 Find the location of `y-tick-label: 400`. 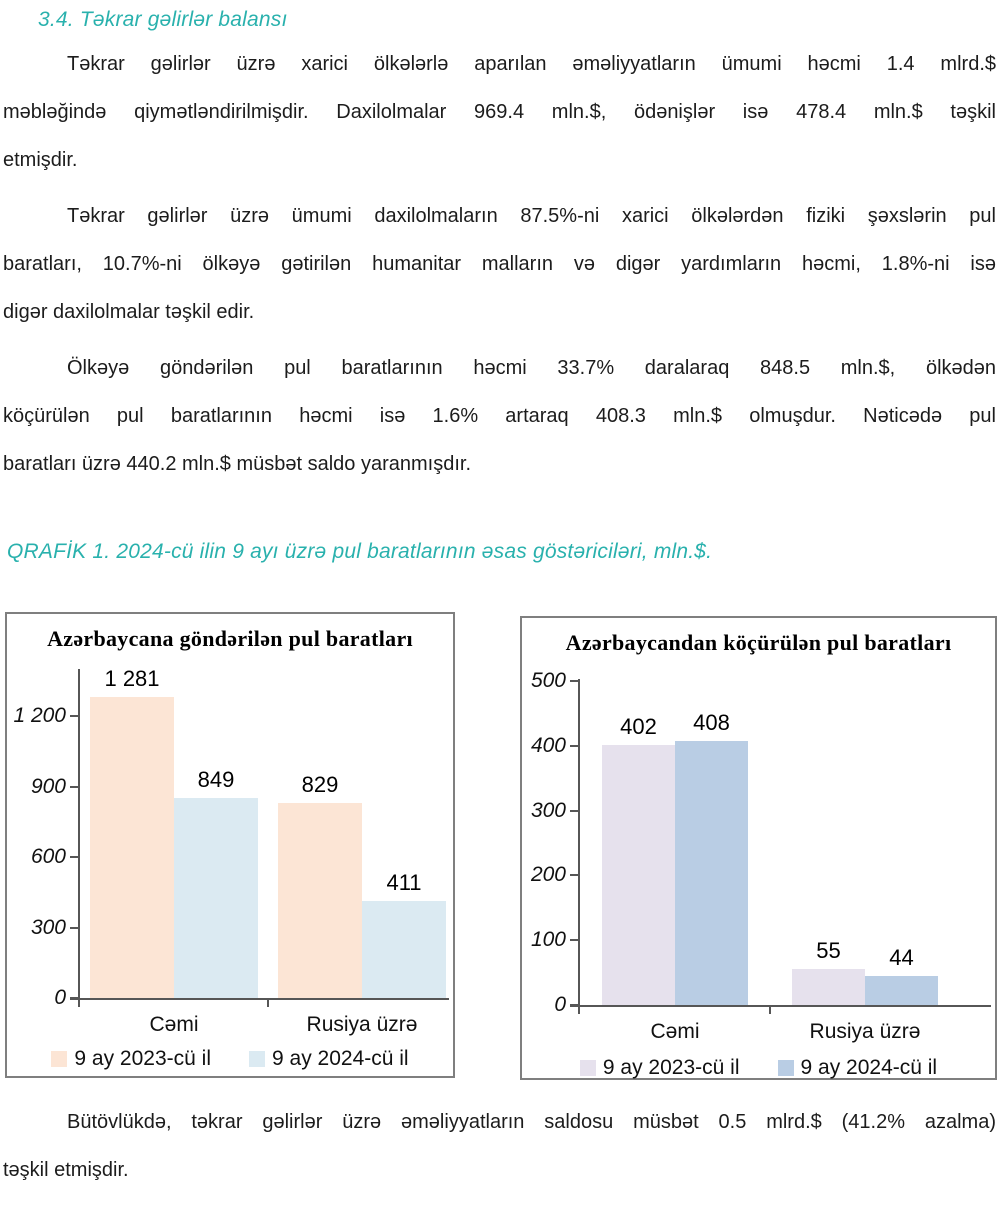

y-tick-label: 400 is located at coordinates (548, 745).